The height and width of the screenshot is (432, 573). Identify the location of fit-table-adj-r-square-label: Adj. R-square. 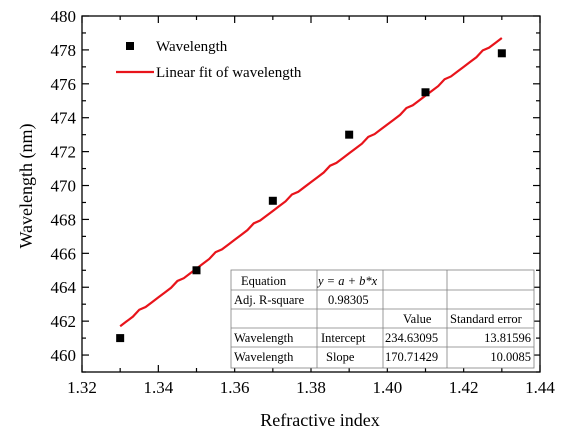
(269, 300).